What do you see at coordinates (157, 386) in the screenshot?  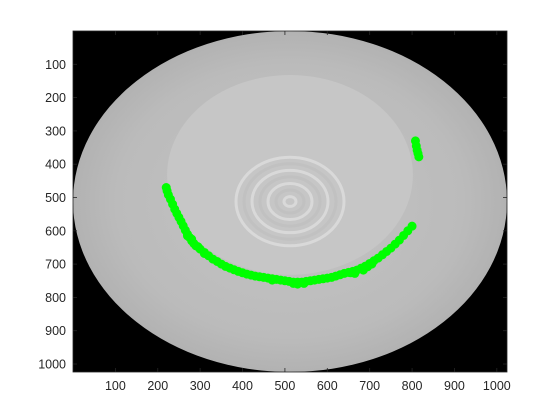 I see `x-tick-label: 200` at bounding box center [157, 386].